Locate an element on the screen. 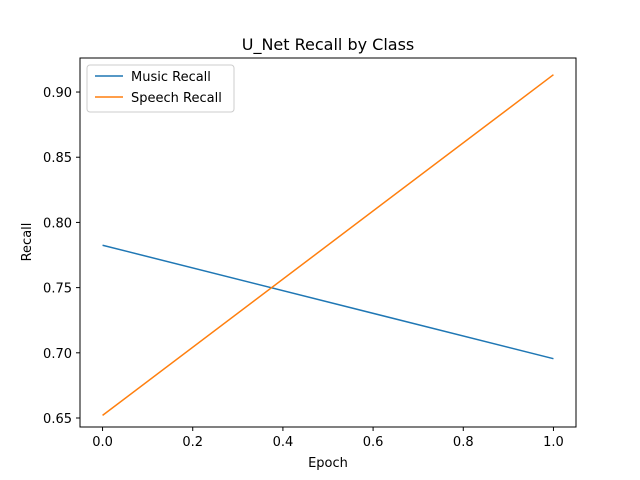 The width and height of the screenshot is (640, 480). y-tick-label: 0.80 is located at coordinates (57, 223).